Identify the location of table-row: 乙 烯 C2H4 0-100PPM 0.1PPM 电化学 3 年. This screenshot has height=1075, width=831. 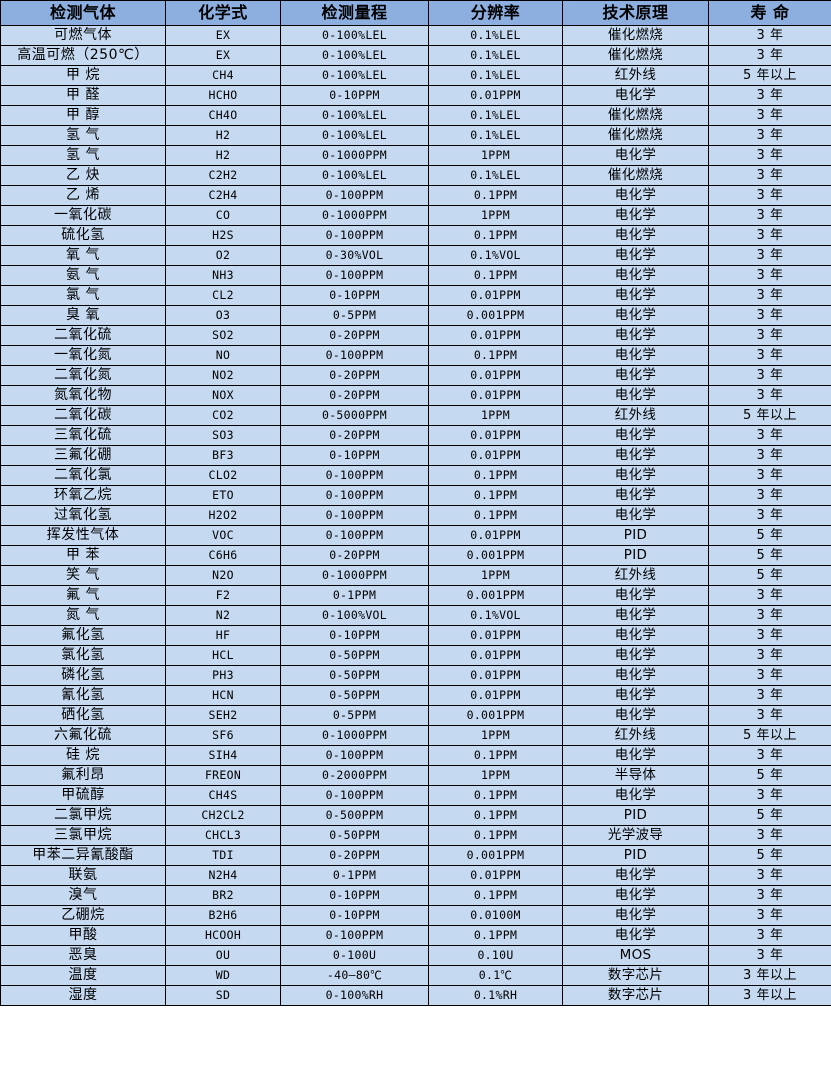
(415, 195).